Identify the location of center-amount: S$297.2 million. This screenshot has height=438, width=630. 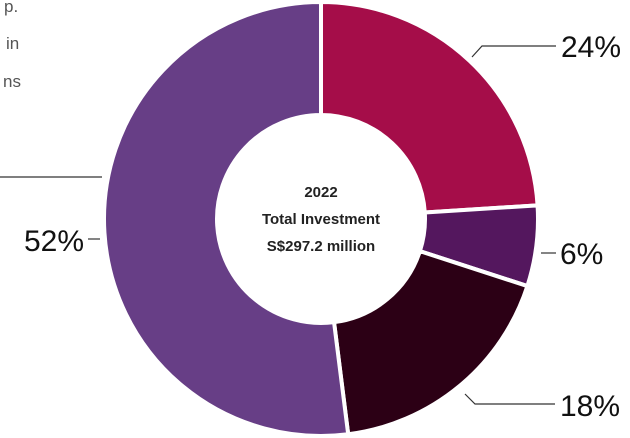
(321, 246).